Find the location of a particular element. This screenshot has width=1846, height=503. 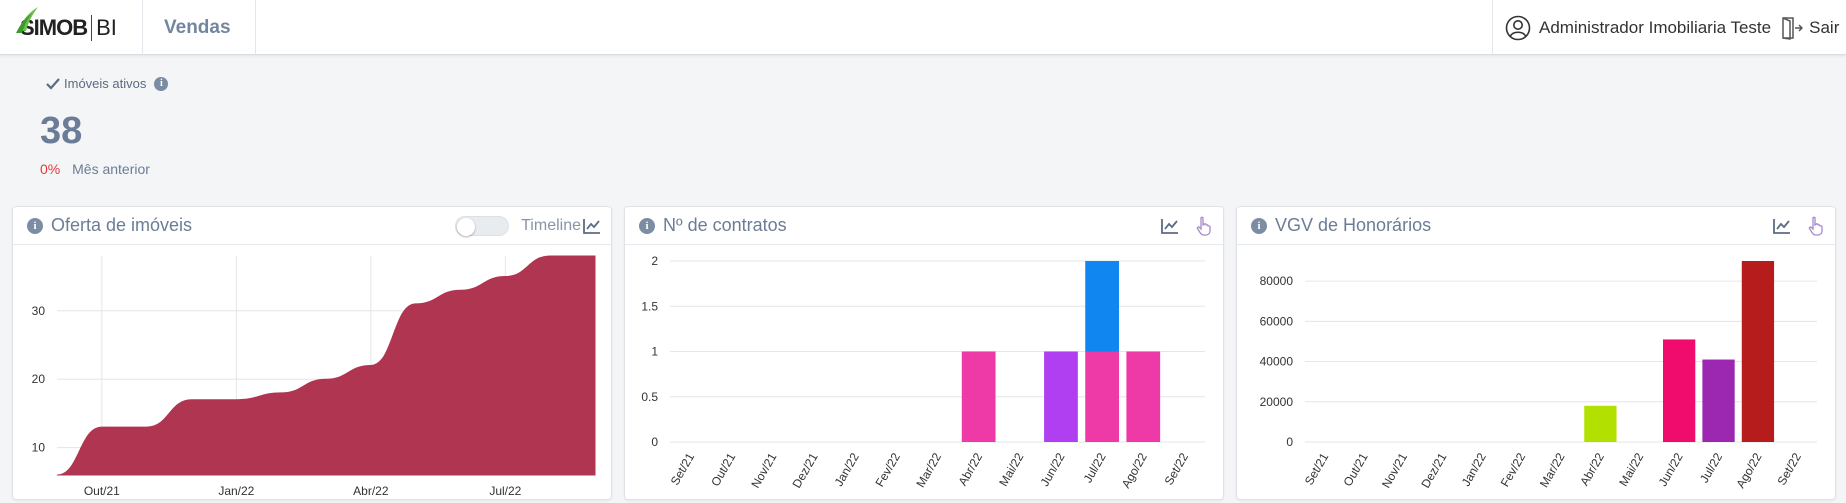

timeline-label: Timeline is located at coordinates (551, 225).